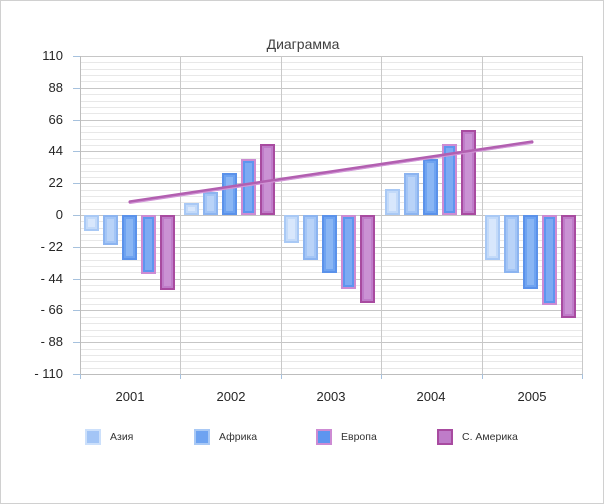 The height and width of the screenshot is (504, 604). What do you see at coordinates (532, 396) in the screenshot?
I see `x-axis-label: 2005` at bounding box center [532, 396].